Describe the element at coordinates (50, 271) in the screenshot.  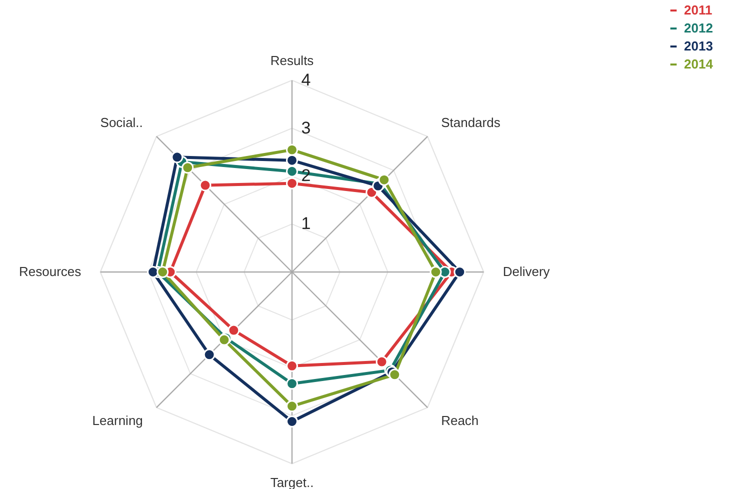
I see `spoke-label: Resources` at that location.